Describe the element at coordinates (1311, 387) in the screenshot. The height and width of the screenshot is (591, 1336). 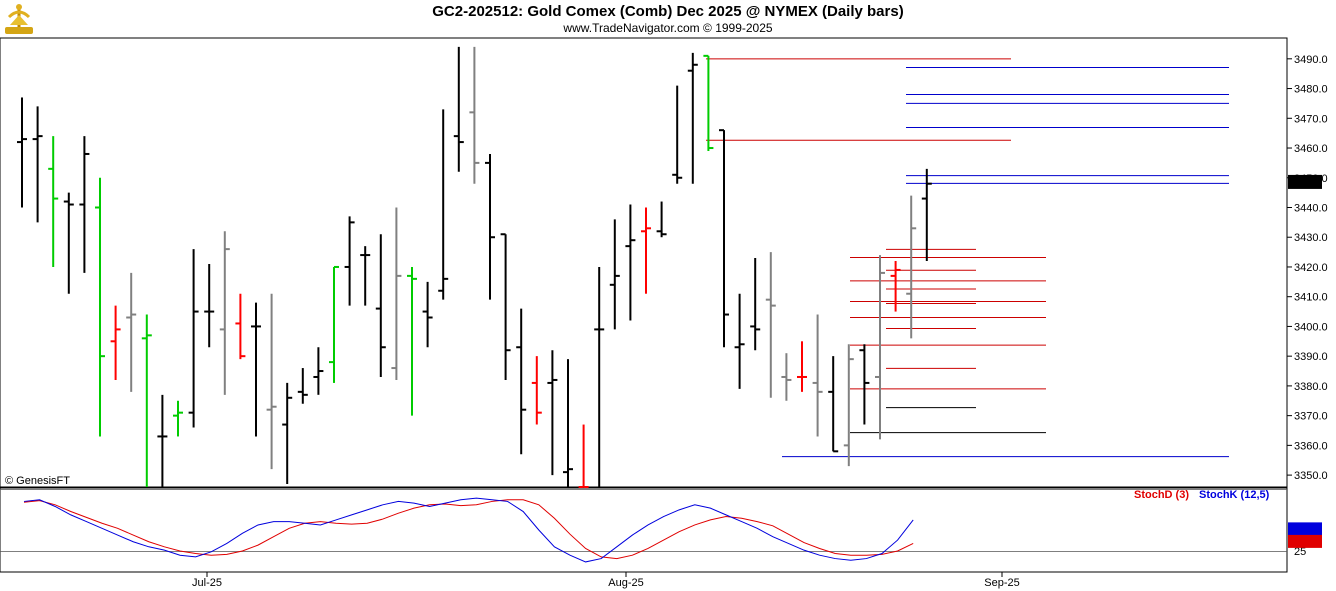
I see `y-tick-label: 3380.0` at that location.